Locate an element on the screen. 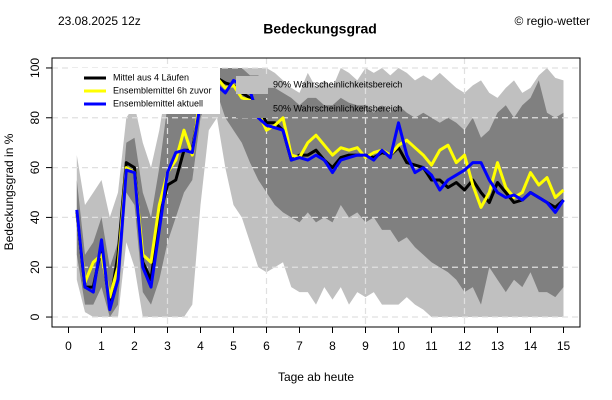  y-tick-label: 60 is located at coordinates (35, 168).